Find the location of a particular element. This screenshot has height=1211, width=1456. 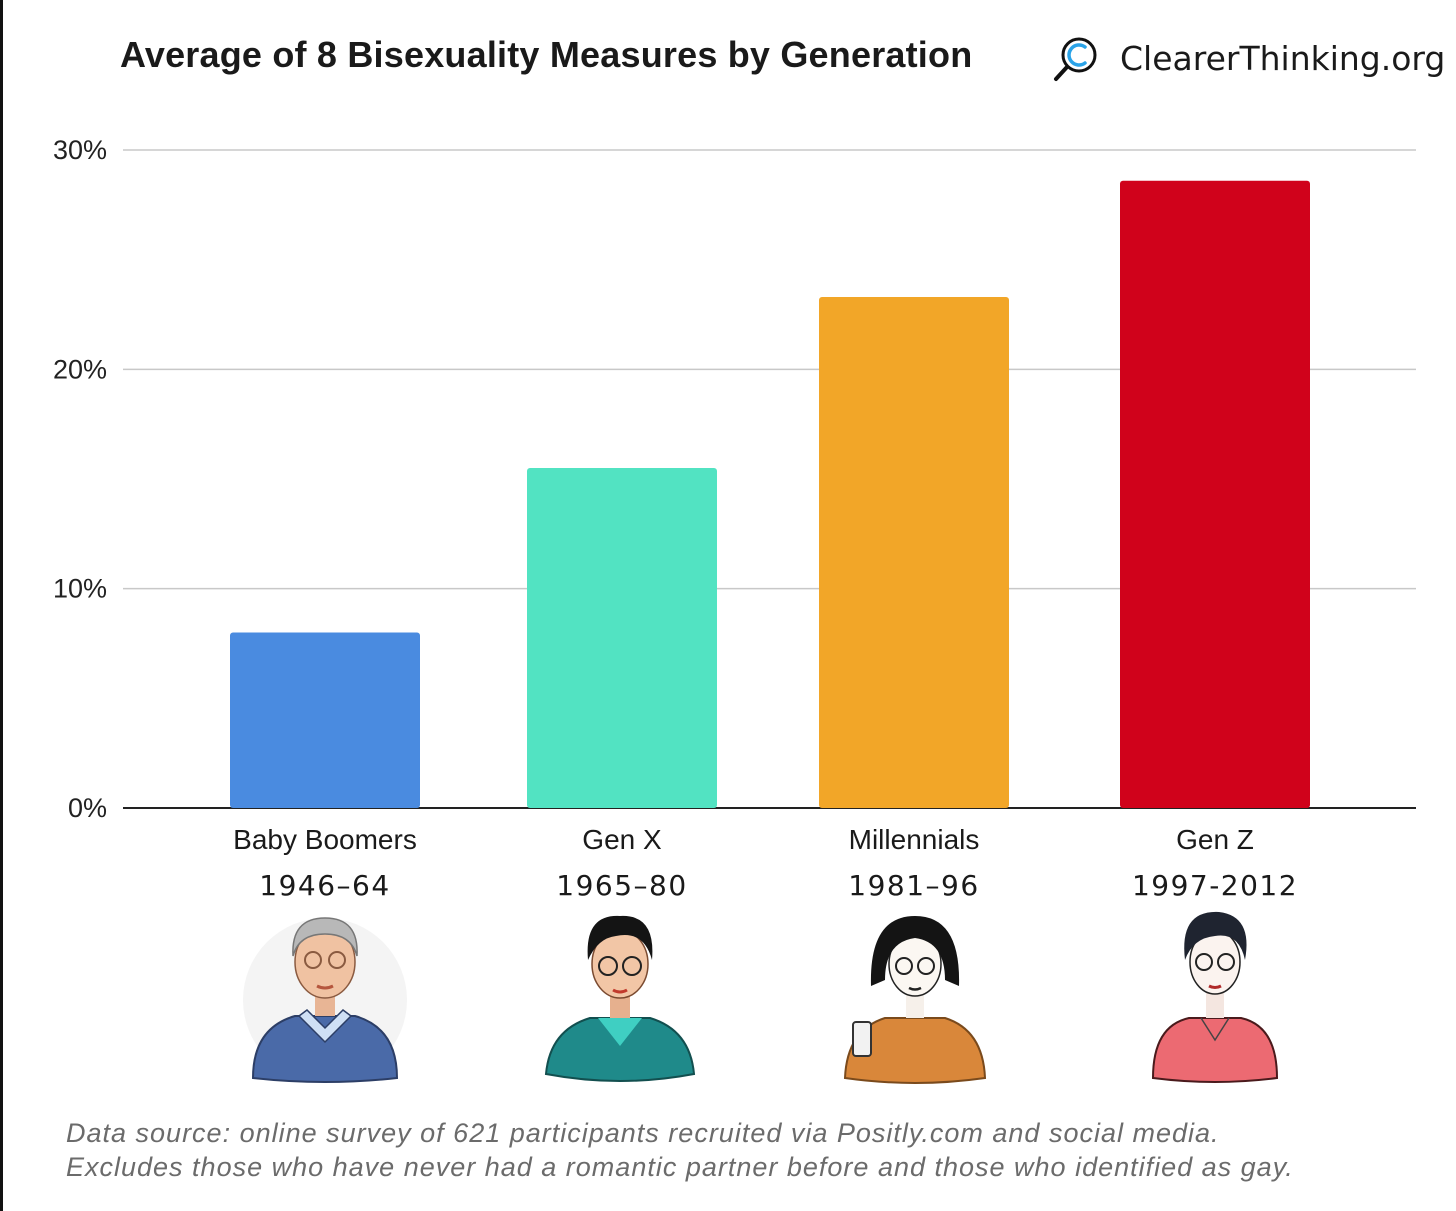

y-tick-label: 30% is located at coordinates (80, 150).